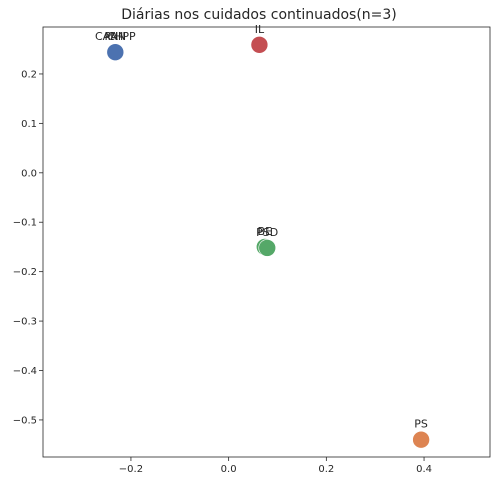  I want to click on point-label: CAN-PP, so click(115, 36).